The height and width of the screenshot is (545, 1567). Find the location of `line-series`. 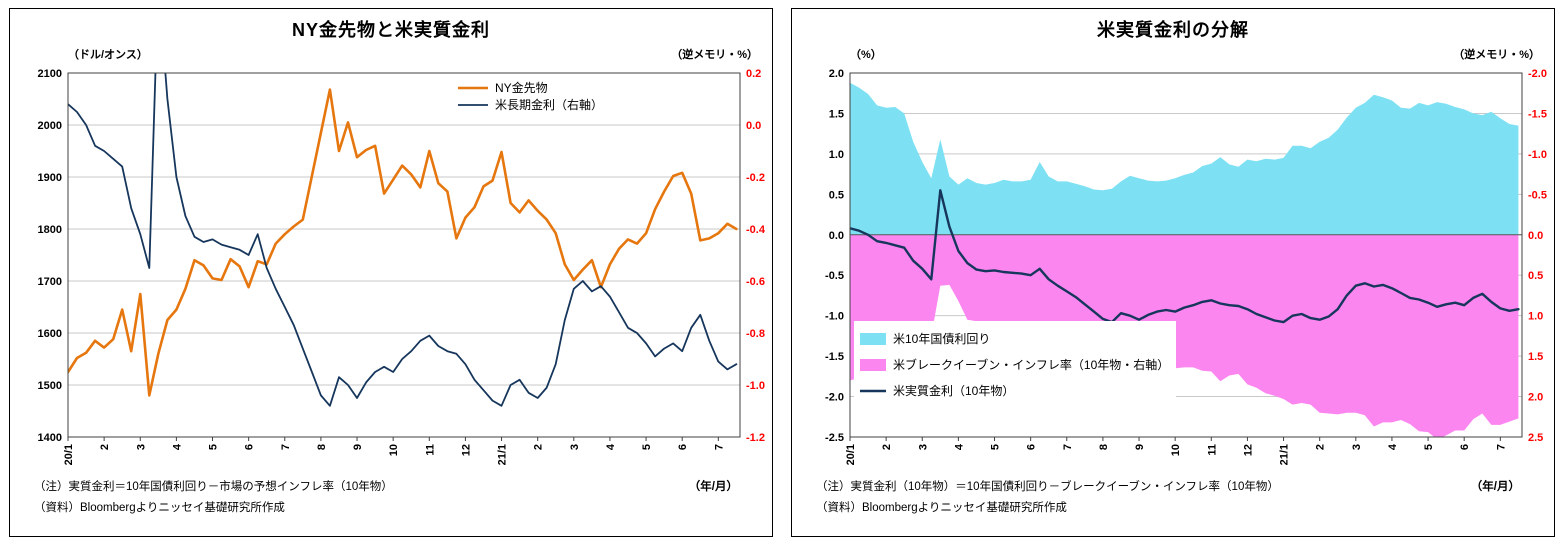

line-series is located at coordinates (1185, 256).